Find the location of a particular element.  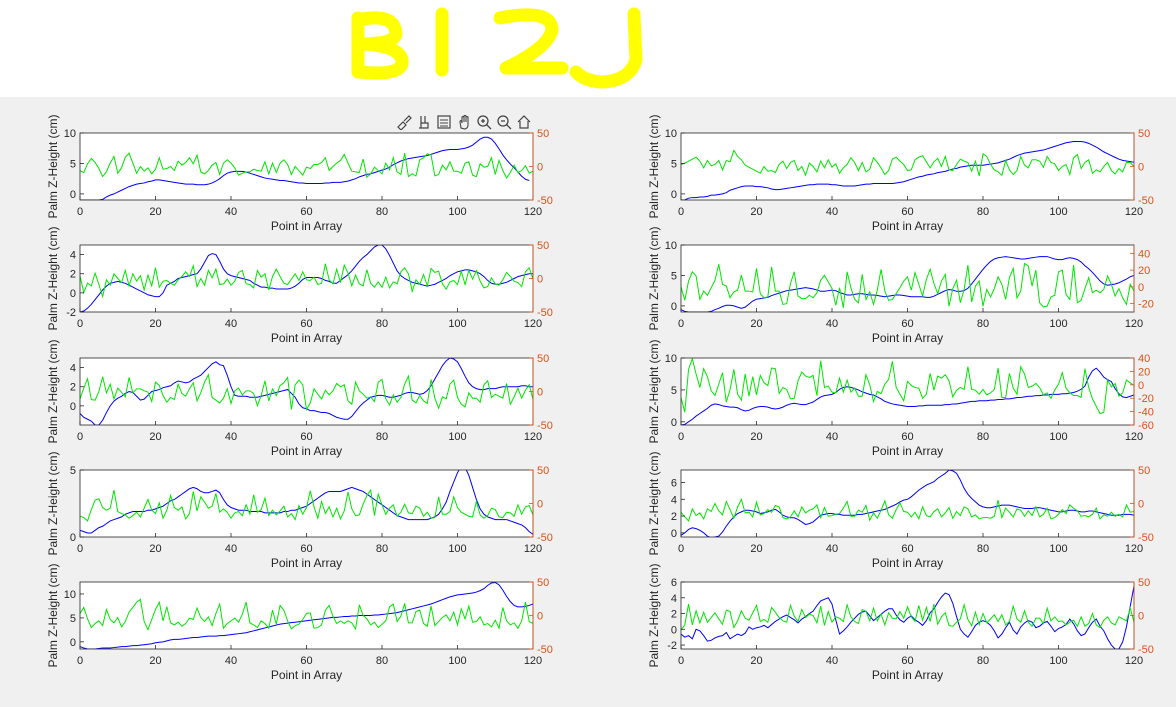

zoom-in-button is located at coordinates (484, 122).